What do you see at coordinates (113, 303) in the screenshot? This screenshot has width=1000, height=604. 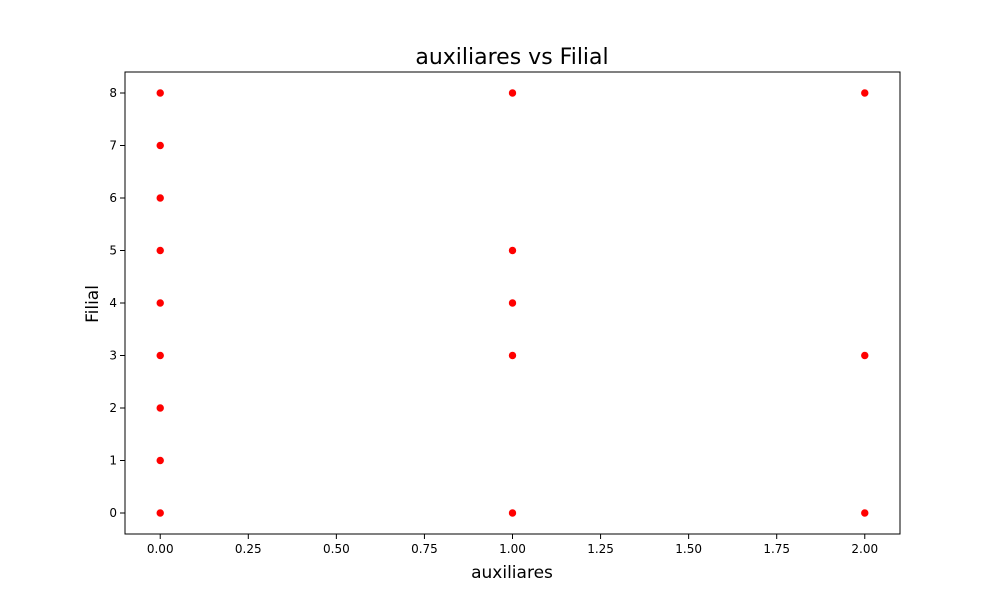 I see `y-tick-label: 4` at bounding box center [113, 303].